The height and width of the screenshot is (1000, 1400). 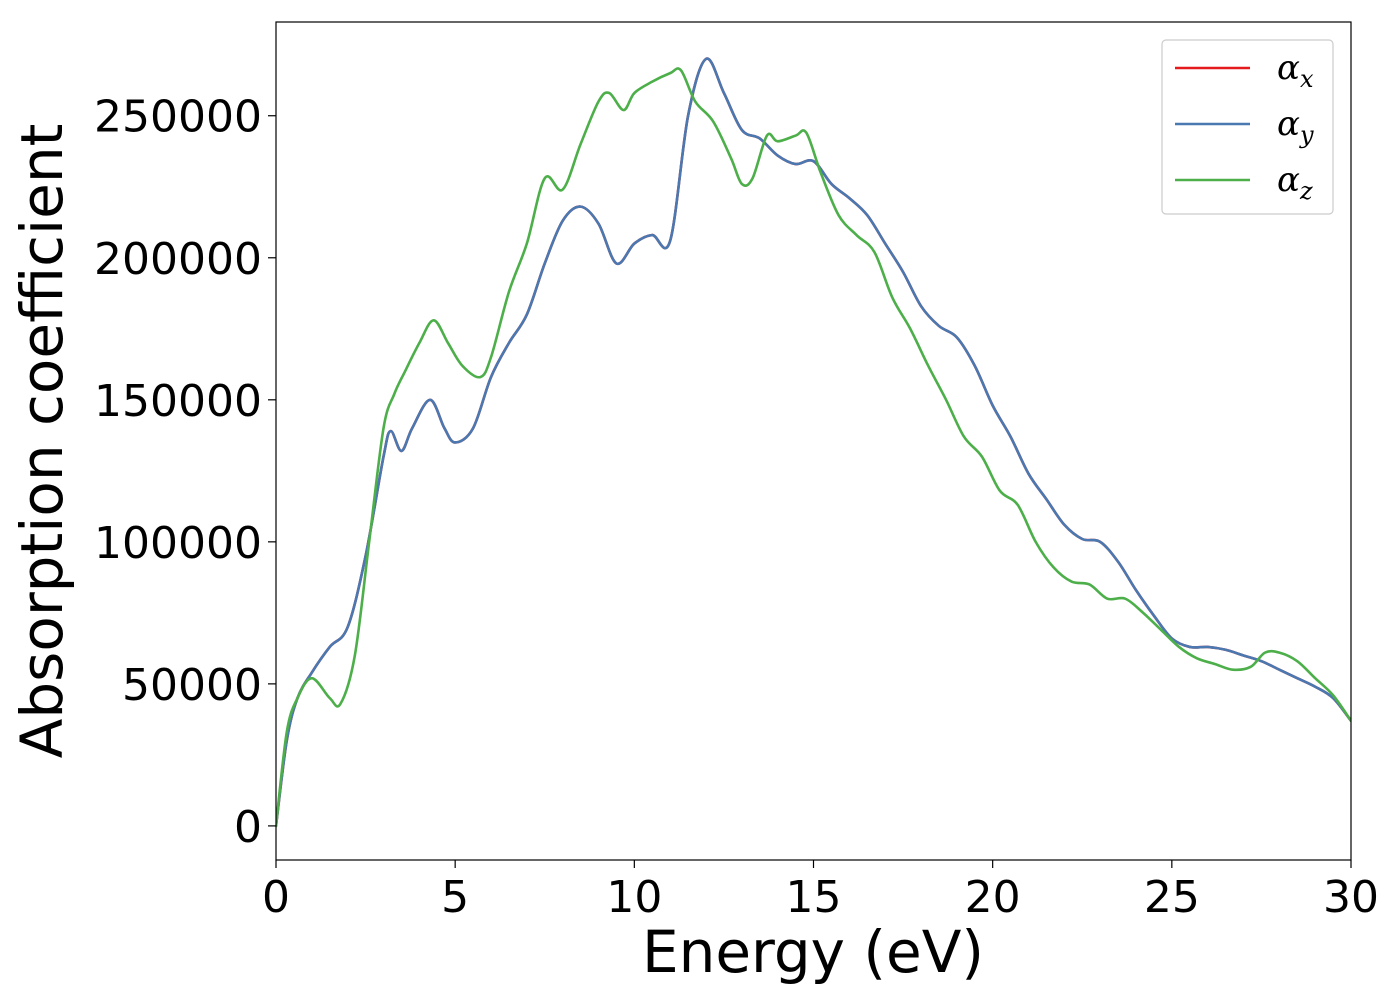 What do you see at coordinates (993, 897) in the screenshot?
I see `x-tick-label: 20` at bounding box center [993, 897].